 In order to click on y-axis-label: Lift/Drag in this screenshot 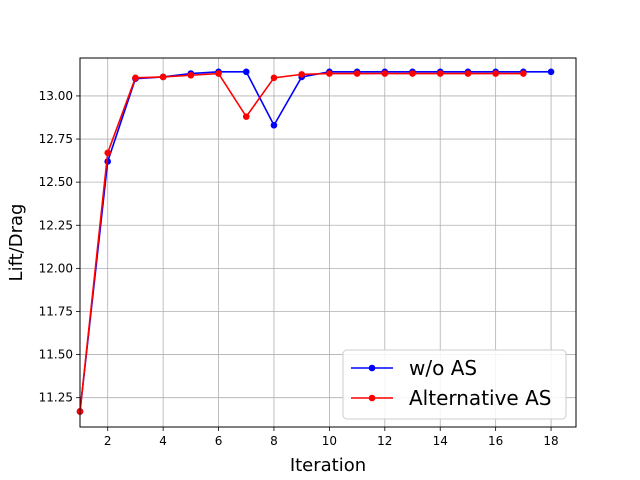, I will do `click(16, 243)`.